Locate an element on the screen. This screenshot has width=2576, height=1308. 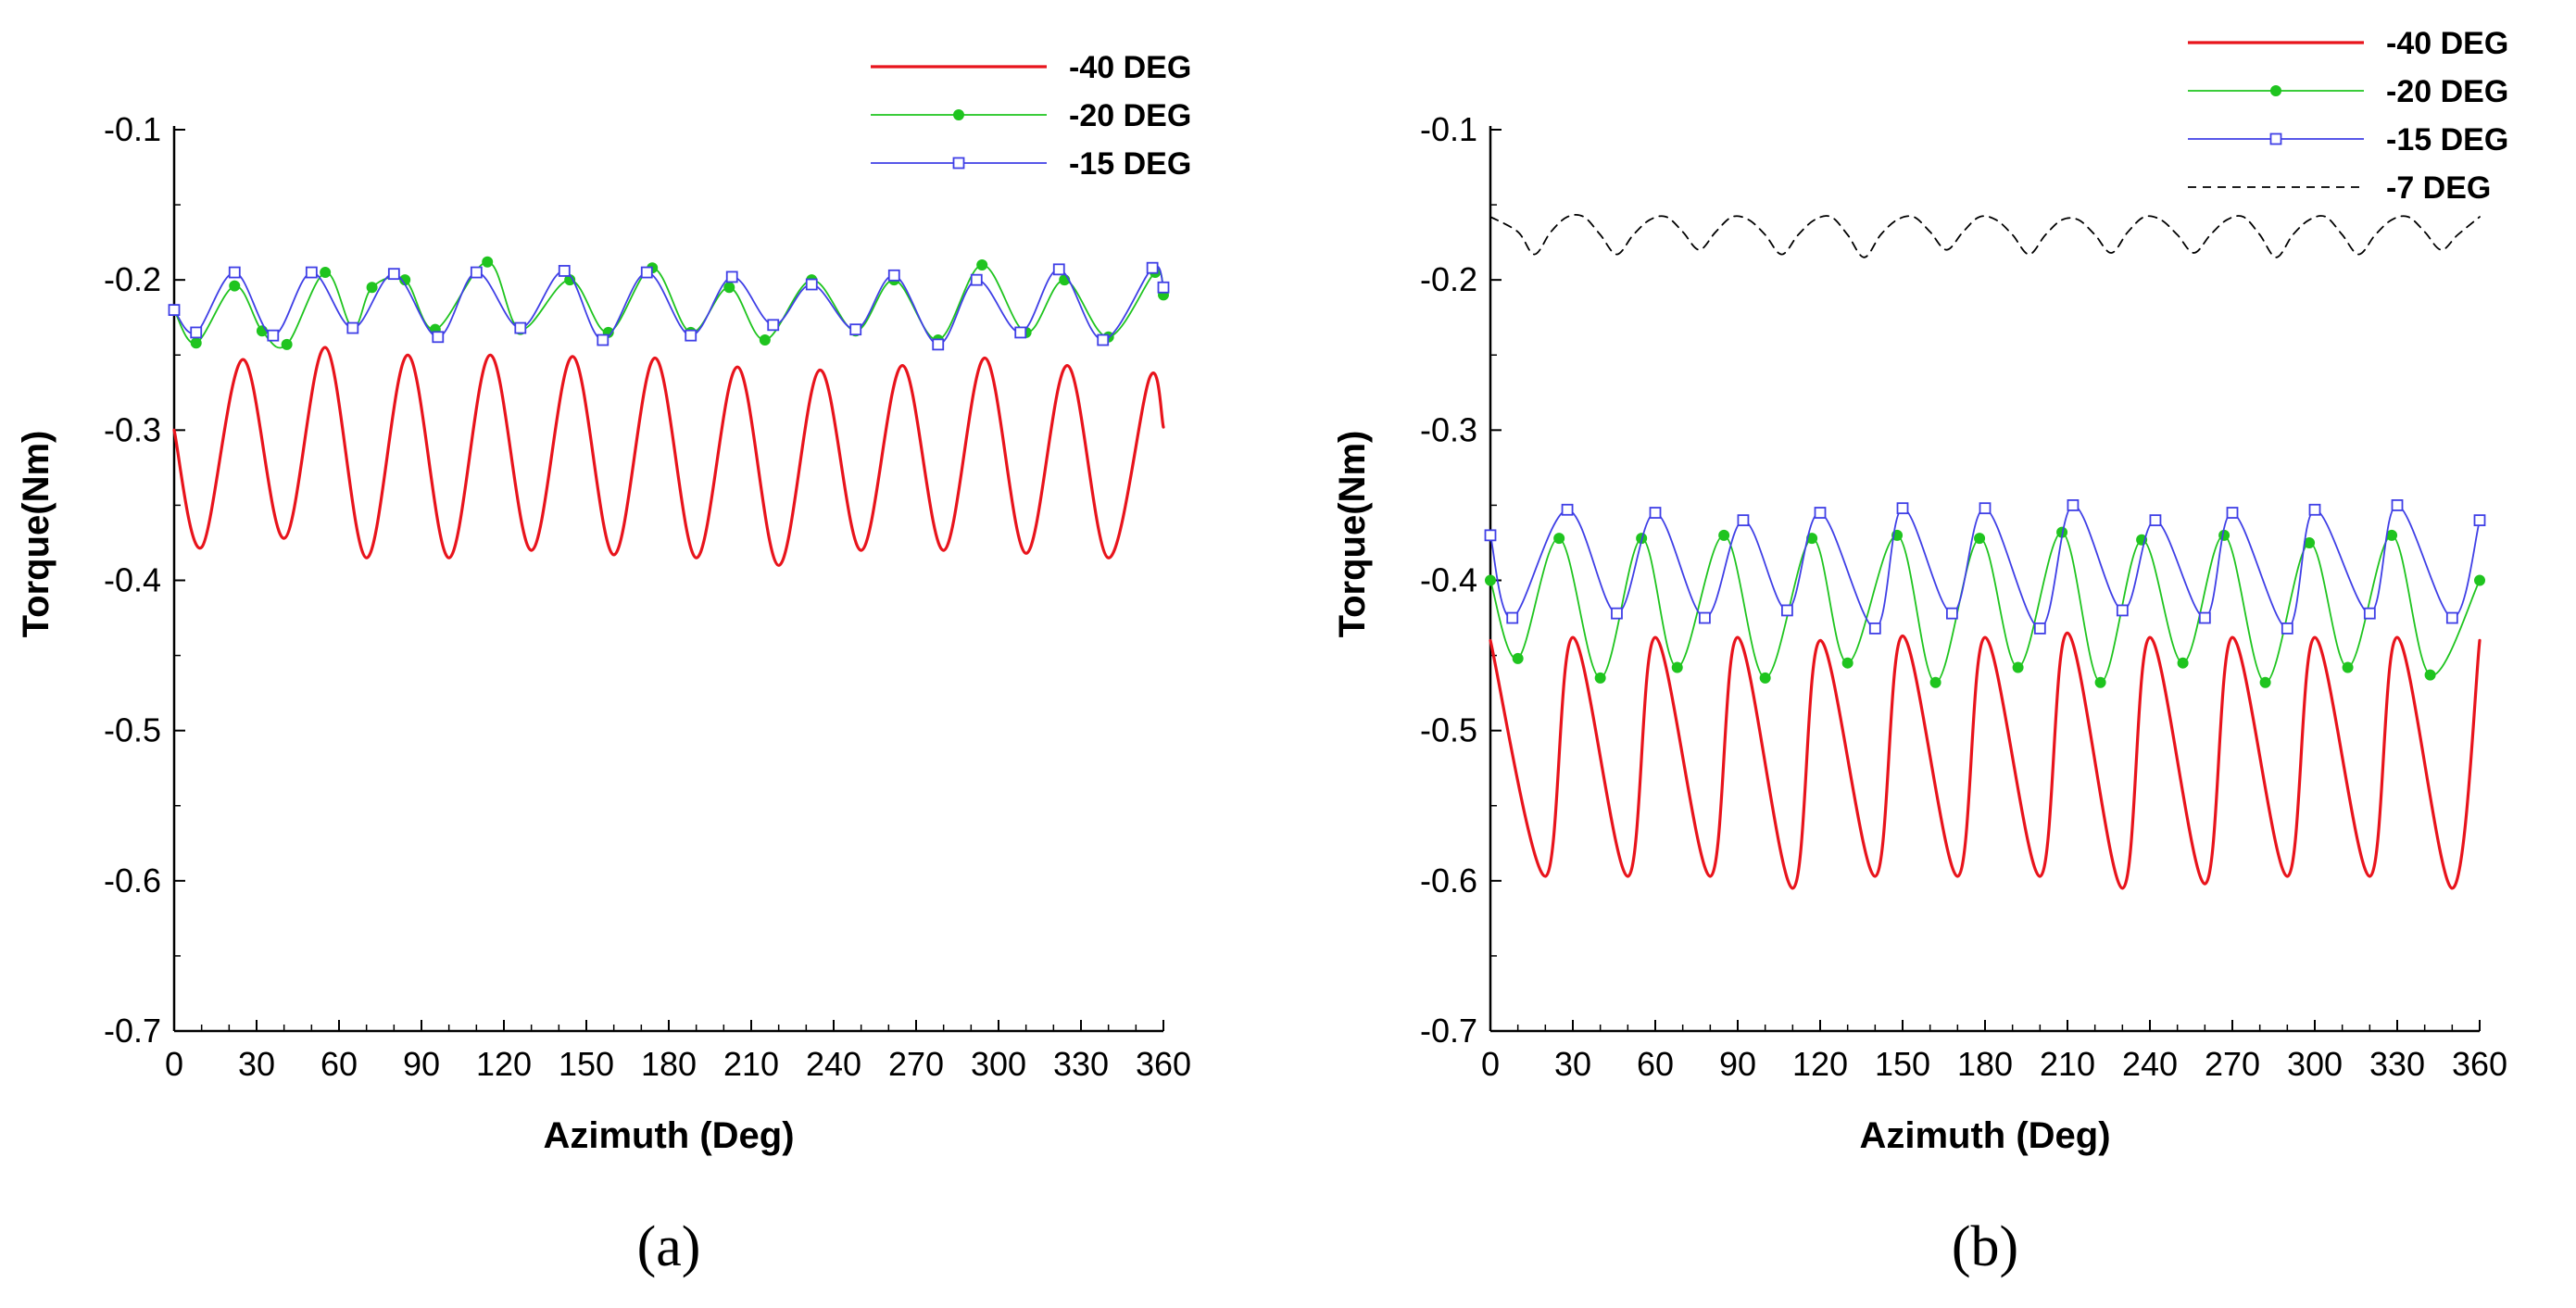
x-tick-label: 300 is located at coordinates (998, 1064).